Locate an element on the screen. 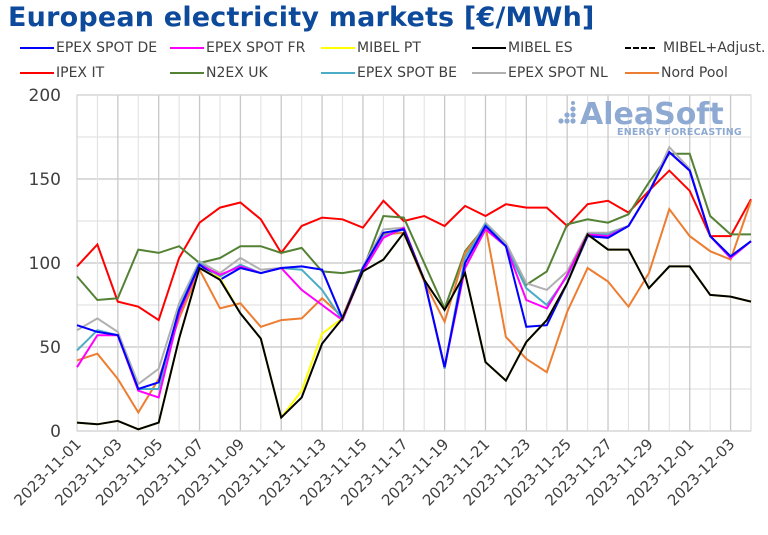 The height and width of the screenshot is (535, 768). legend-label: N2EX UK is located at coordinates (237, 73).